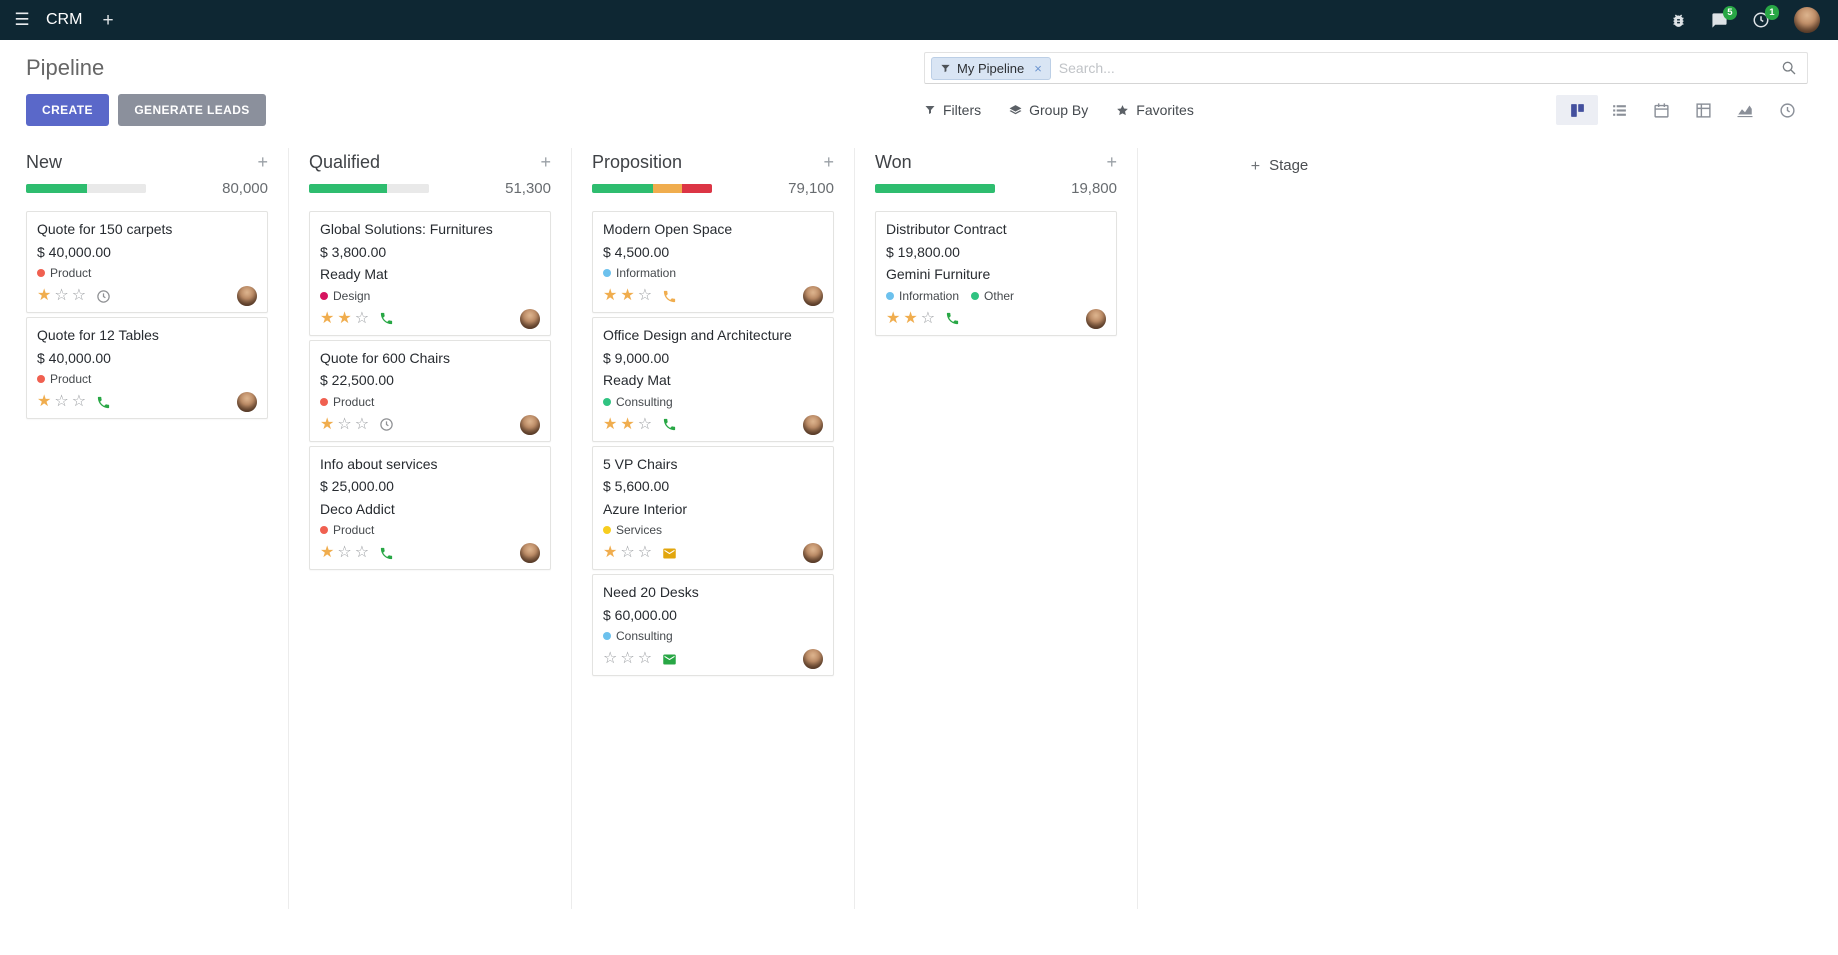 This screenshot has width=1838, height=955. What do you see at coordinates (952, 110) in the screenshot?
I see `filters-menu-button: Filters` at bounding box center [952, 110].